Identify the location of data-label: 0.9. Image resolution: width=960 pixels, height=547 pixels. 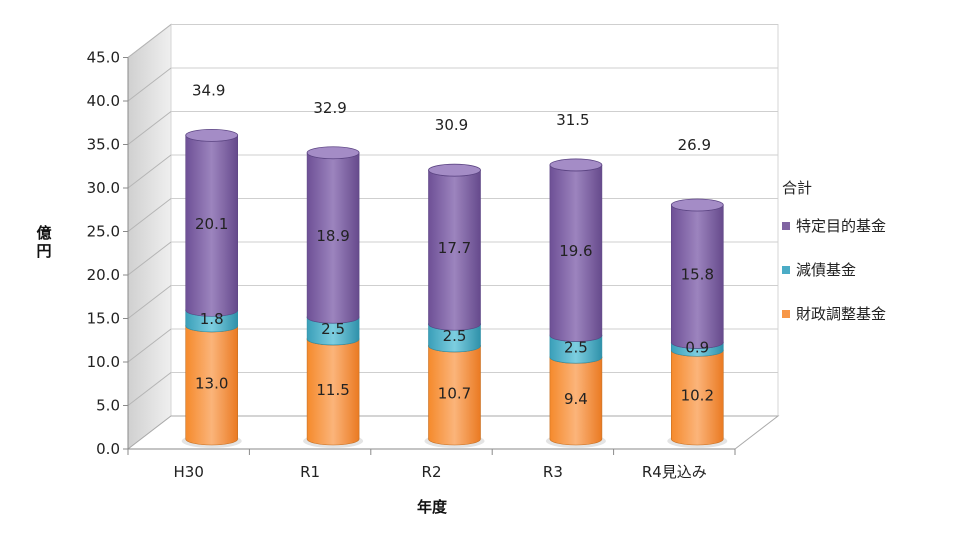
(697, 347).